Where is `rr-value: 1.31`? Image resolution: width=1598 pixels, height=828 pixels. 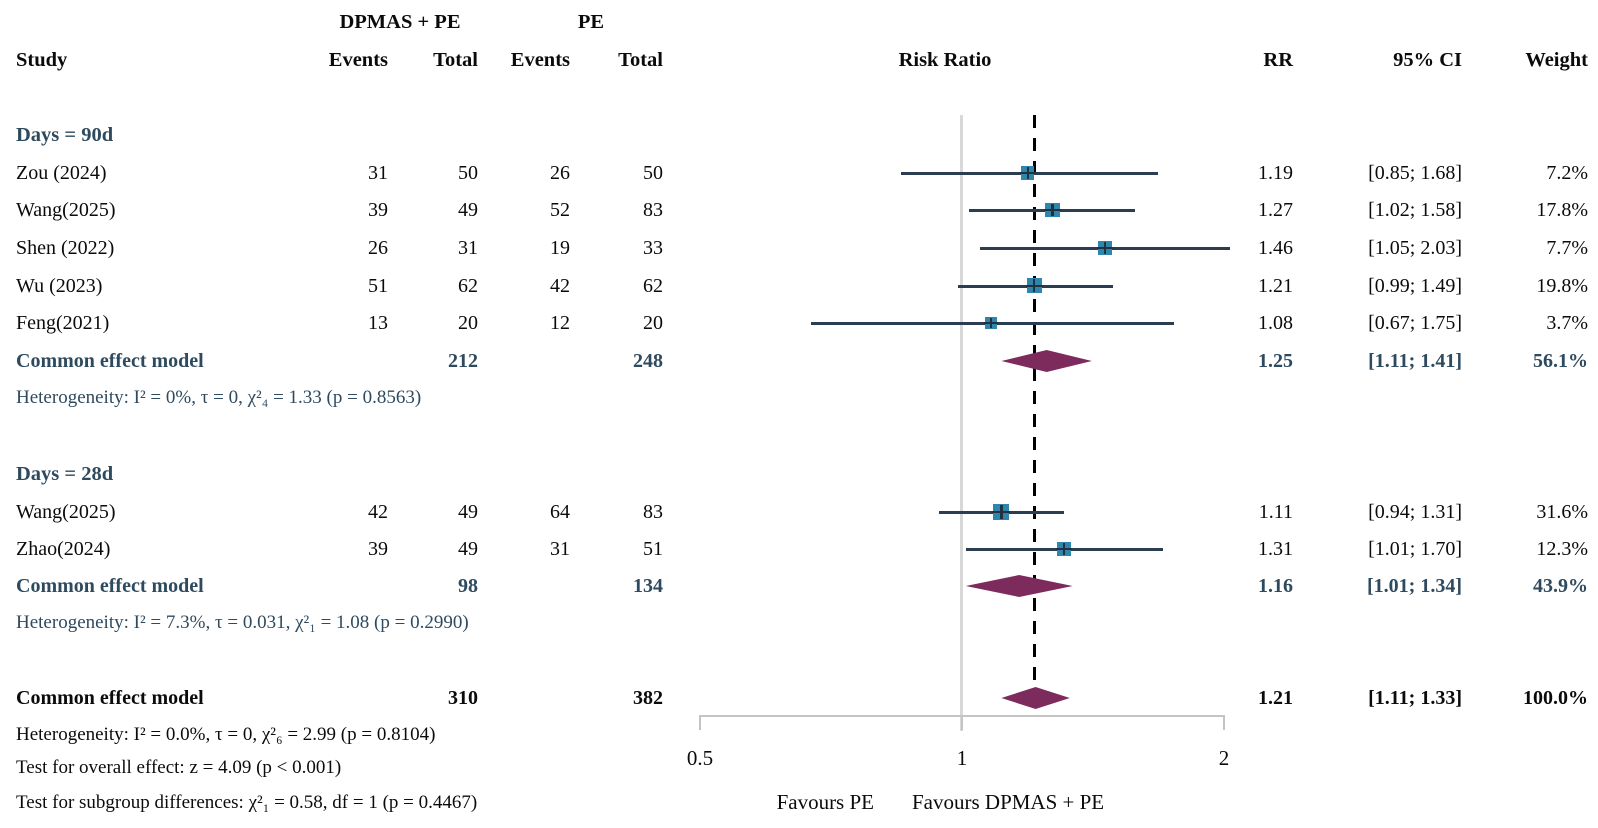
rr-value: 1.31 is located at coordinates (1275, 549).